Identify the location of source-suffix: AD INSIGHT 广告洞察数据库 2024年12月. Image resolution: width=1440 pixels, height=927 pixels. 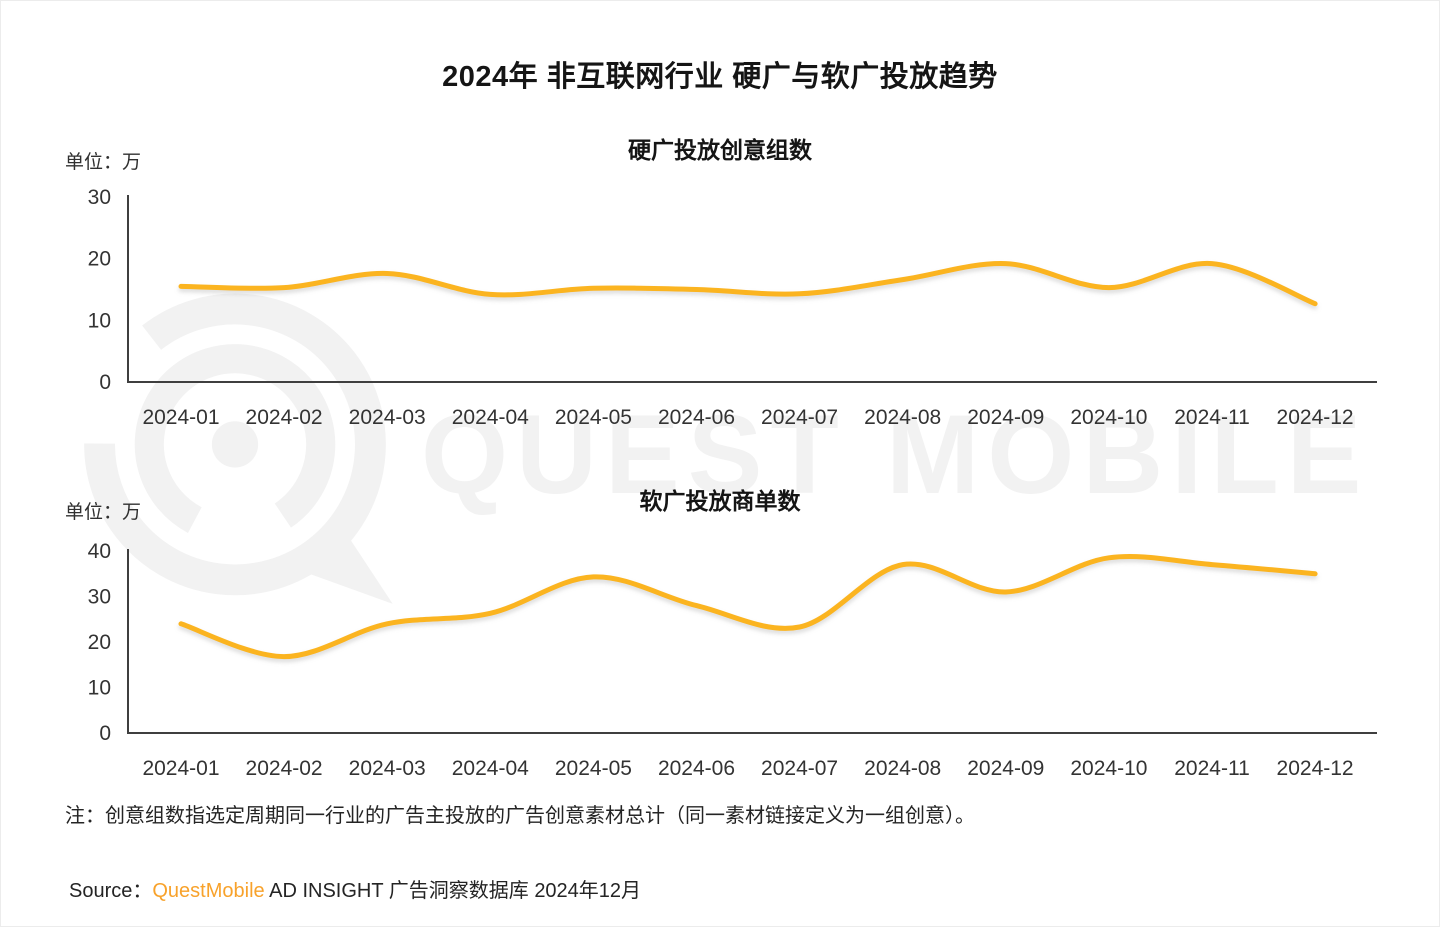
(453, 891).